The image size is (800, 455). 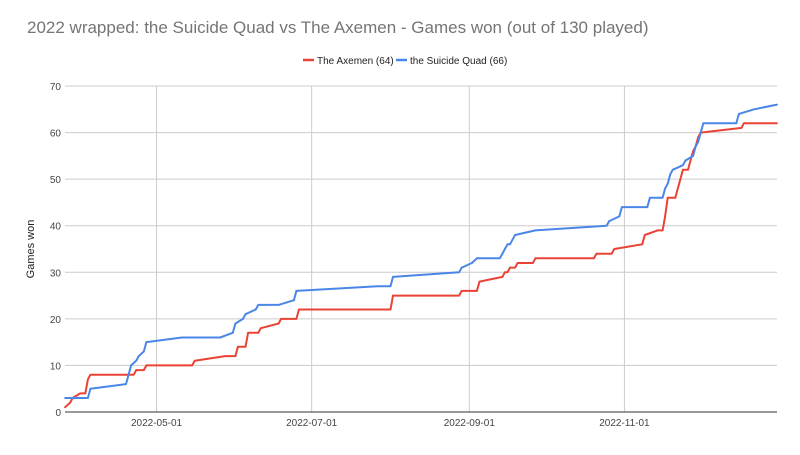 What do you see at coordinates (405, 61) in the screenshot?
I see `legend: The Axemen (64) the Suicide Quad (66)` at bounding box center [405, 61].